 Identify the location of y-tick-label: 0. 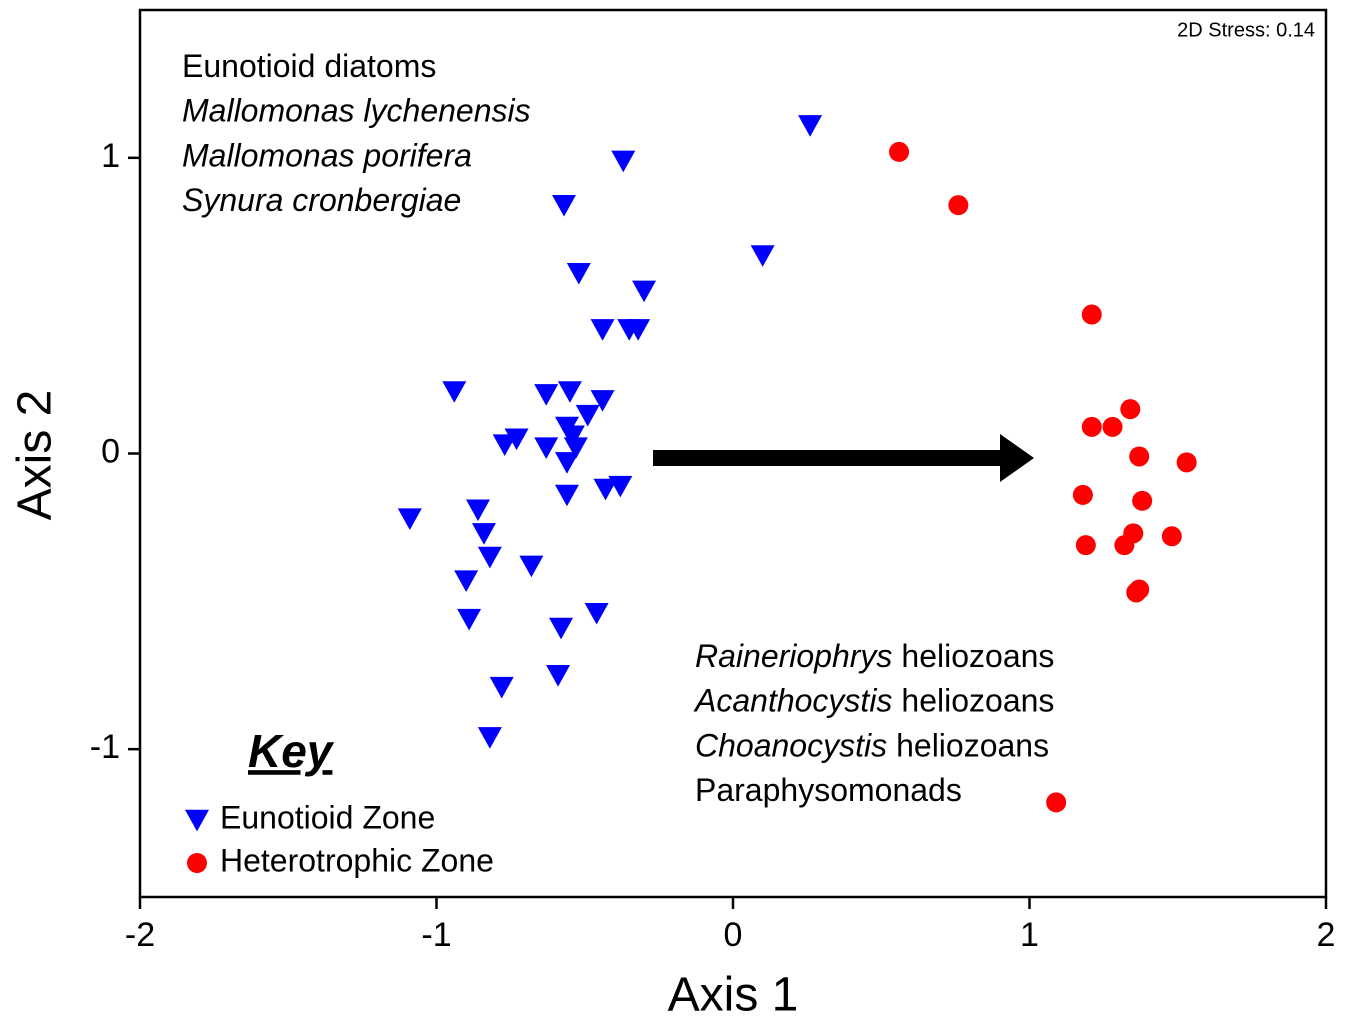
(110, 451).